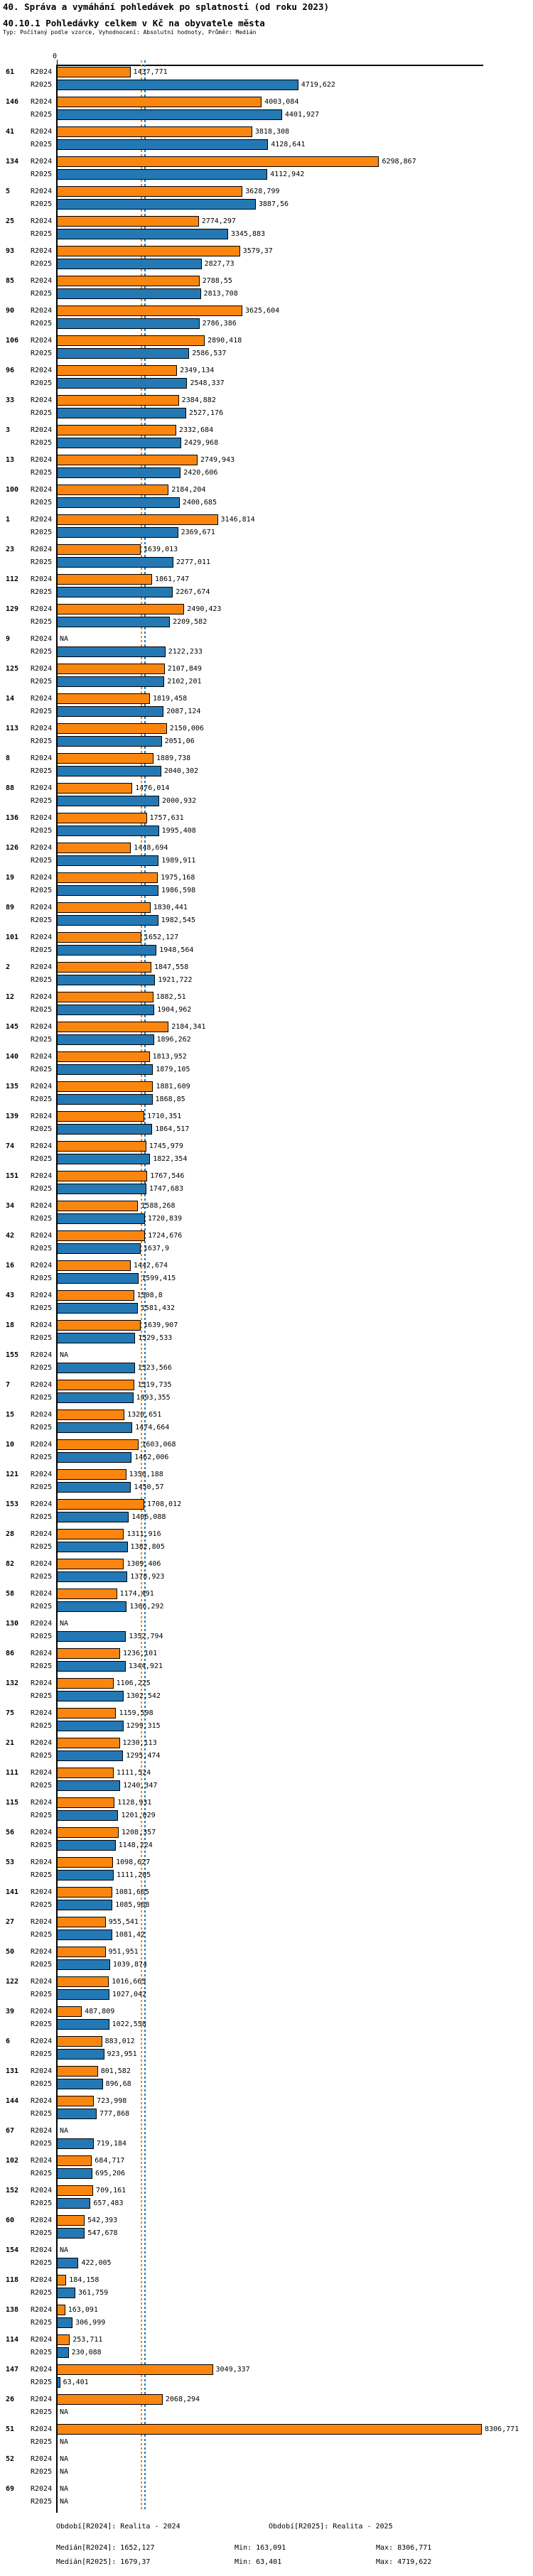  Describe the element at coordinates (179, 801) in the screenshot. I see `value-label: 2000,932` at that location.